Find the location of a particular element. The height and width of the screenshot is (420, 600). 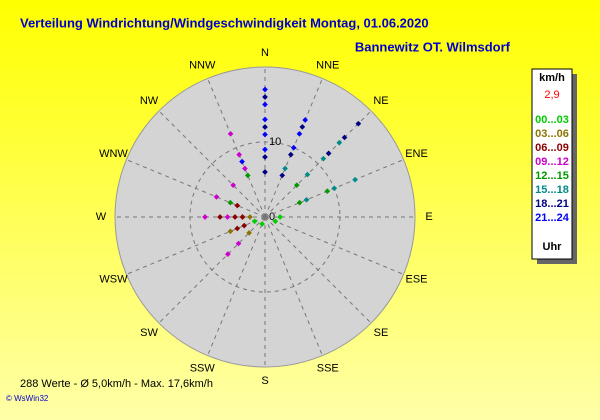

direction-label: NE is located at coordinates (380, 101).